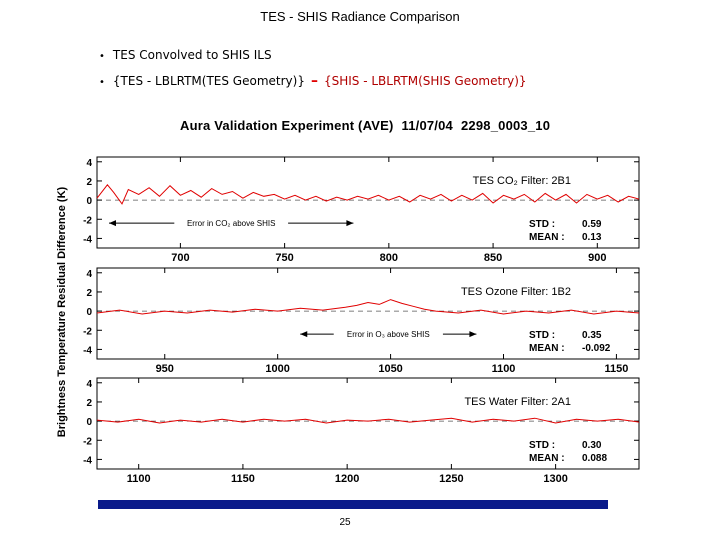 This screenshot has height=540, width=720. Describe the element at coordinates (389, 258) in the screenshot. I see `x-tick-label: 800` at that location.